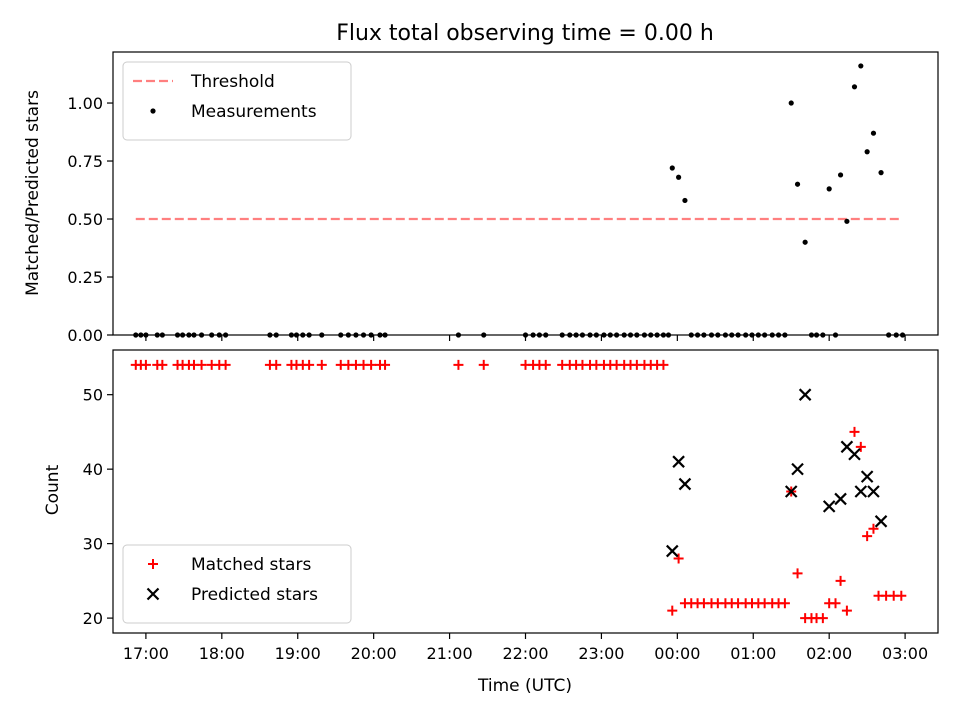  Describe the element at coordinates (93, 618) in the screenshot. I see `y-tick-label: 20` at that location.